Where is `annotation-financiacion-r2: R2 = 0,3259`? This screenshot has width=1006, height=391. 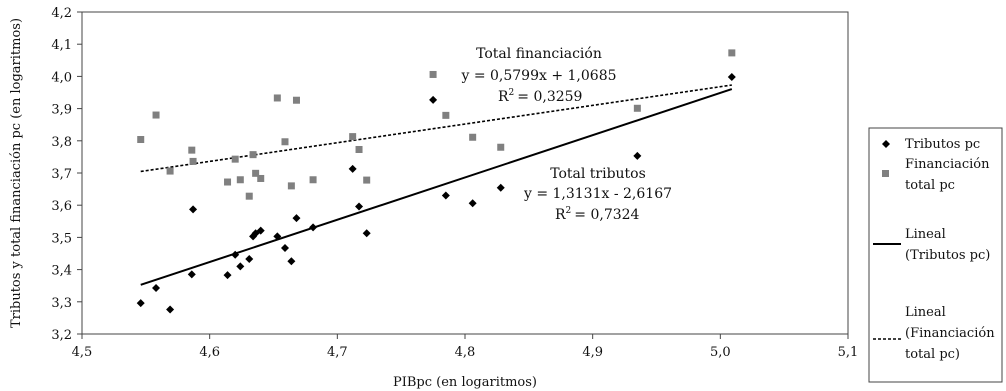
annotation-financiacion-r2: R2 = 0,3259 is located at coordinates (540, 96).